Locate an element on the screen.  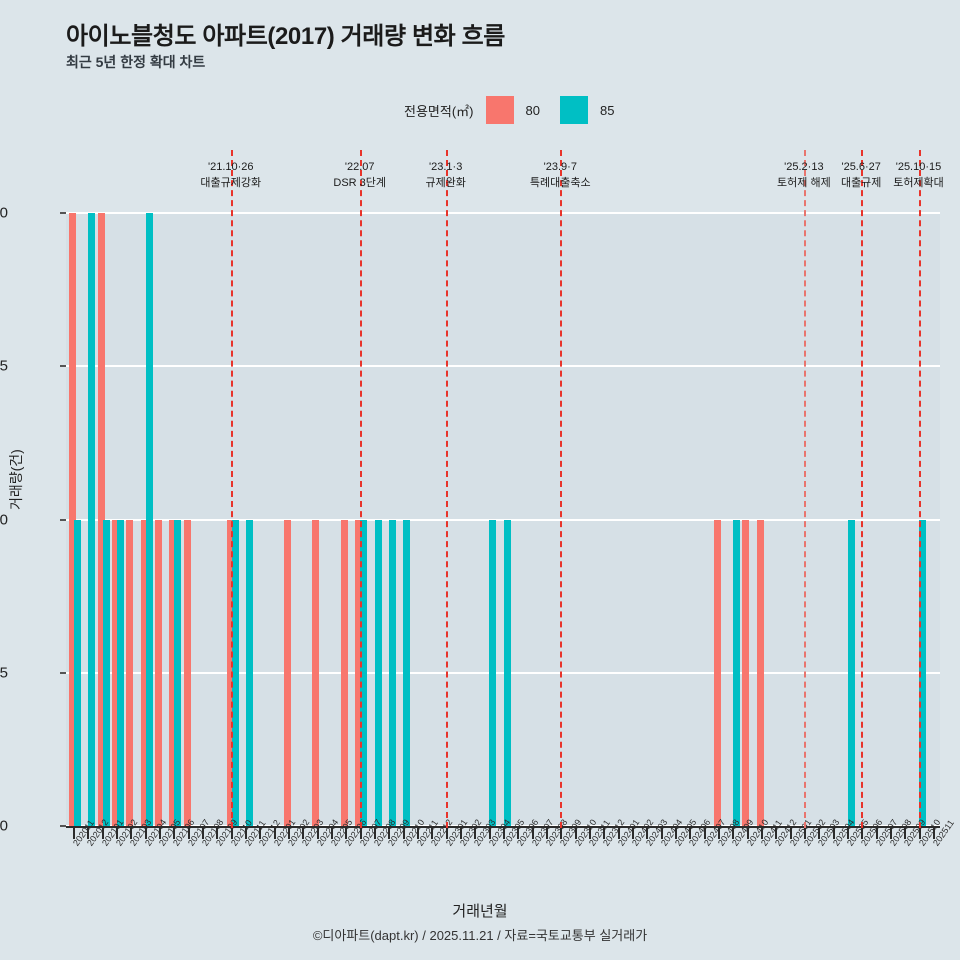
event-date: '22.07 is located at coordinates (359, 167).